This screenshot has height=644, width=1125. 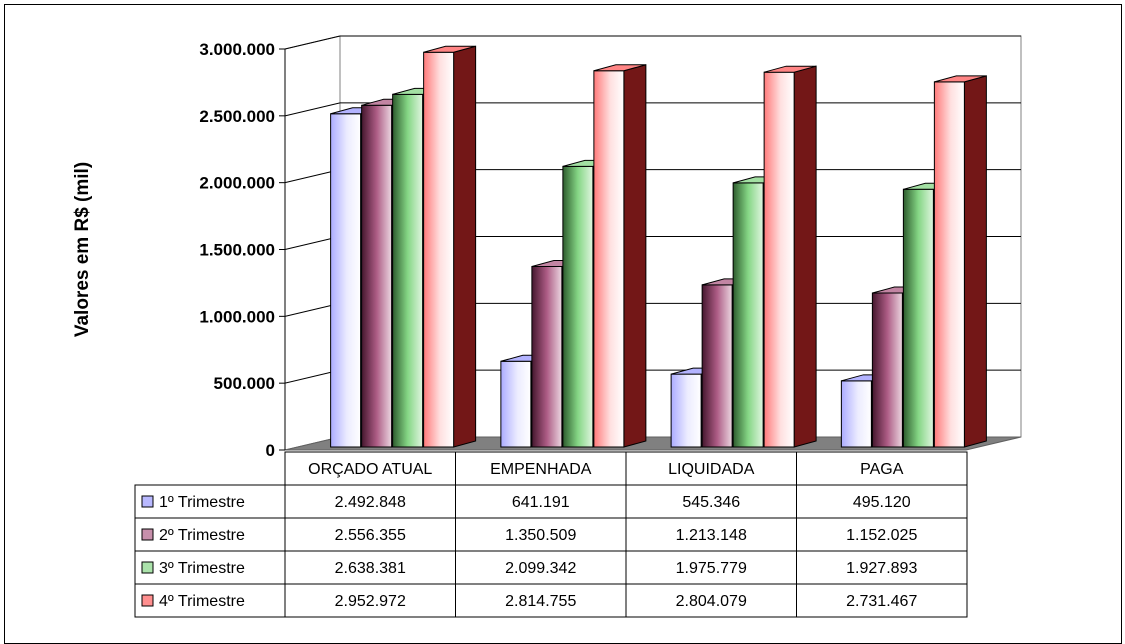 What do you see at coordinates (541, 469) in the screenshot?
I see `category-label: EMPENHADA` at bounding box center [541, 469].